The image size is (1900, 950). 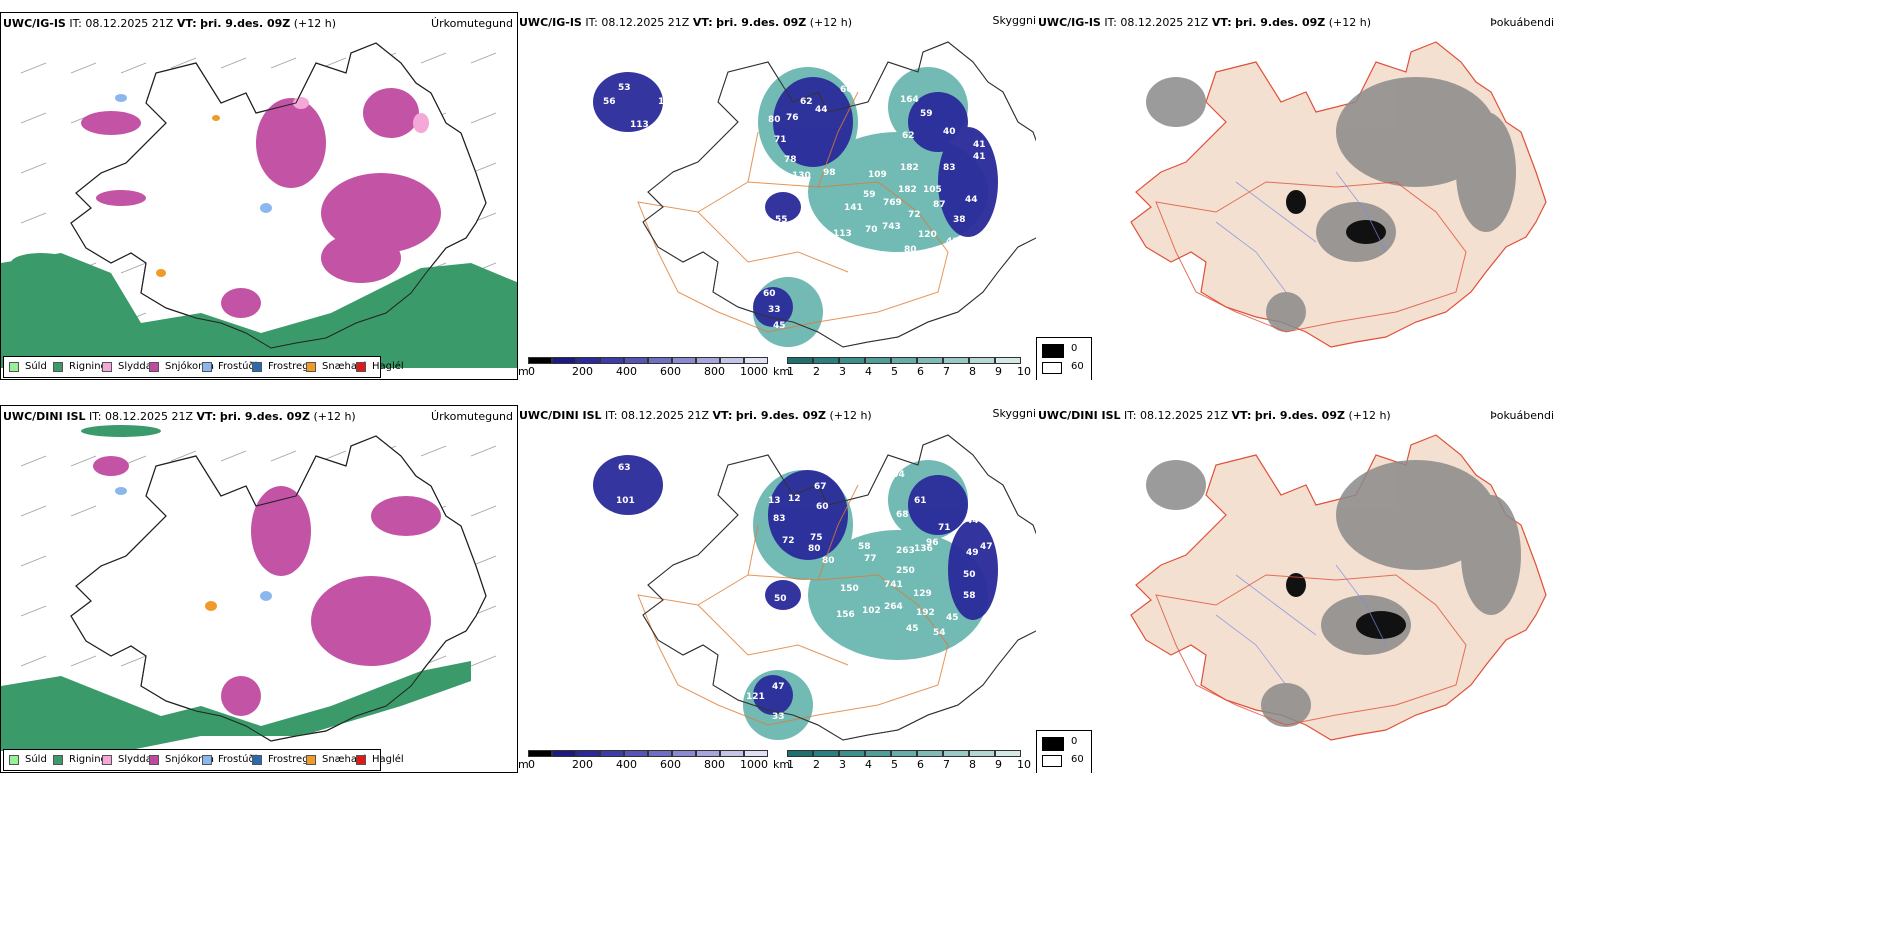 I want to click on vis-label: 98, so click(x=829, y=173).